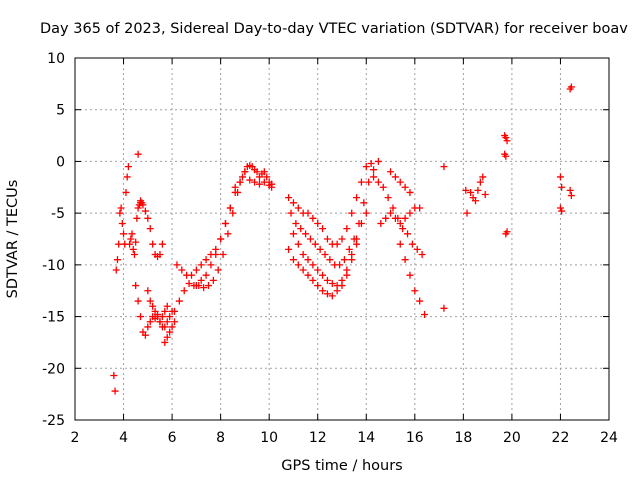  Describe the element at coordinates (13, 239) in the screenshot. I see `y-axis-label: SDTVAR / TECUs` at that location.